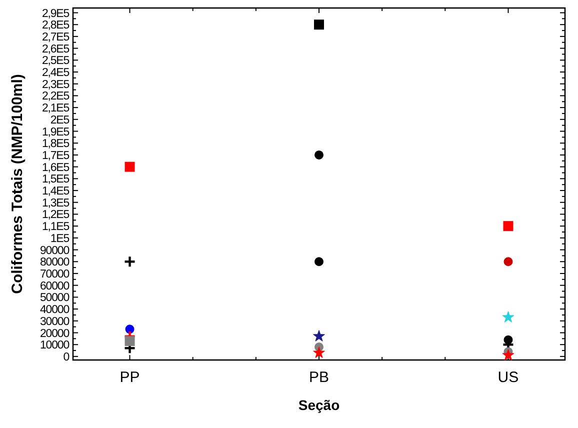  What do you see at coordinates (319, 377) in the screenshot?
I see `x-tick-label: PB` at bounding box center [319, 377].